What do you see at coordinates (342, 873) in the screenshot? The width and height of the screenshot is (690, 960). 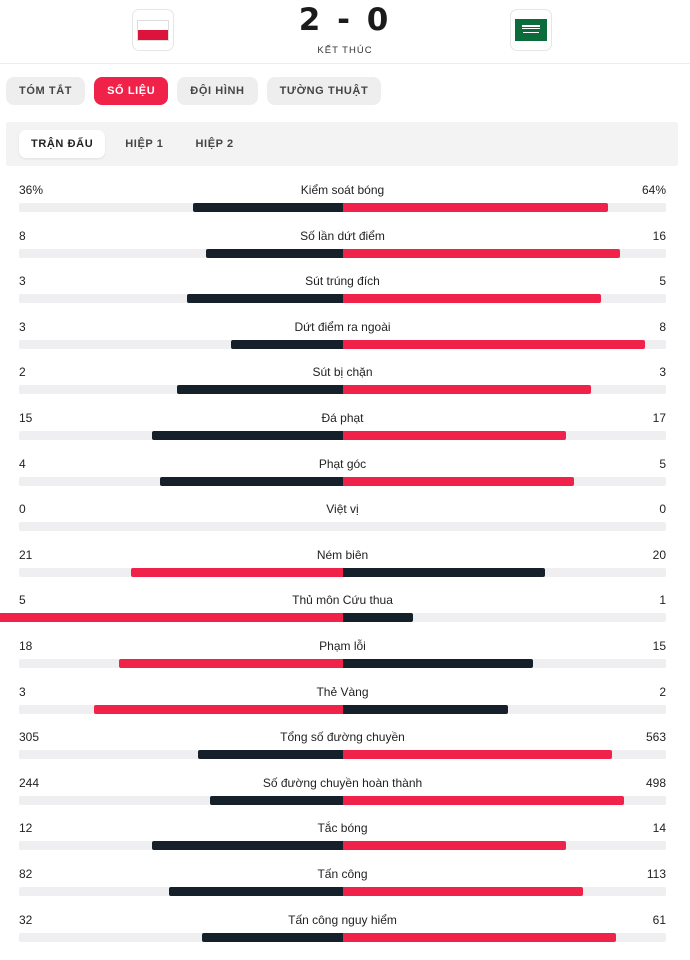 I see `stat-label: Tấn công` at bounding box center [342, 873].